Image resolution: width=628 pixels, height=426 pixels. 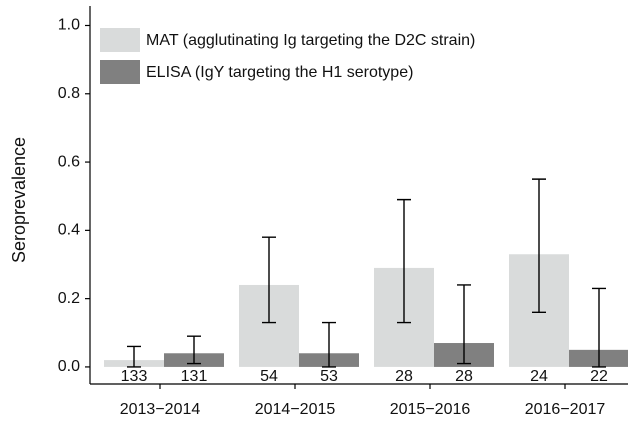 I want to click on y-tick-label: 0.2, so click(x=69, y=298).